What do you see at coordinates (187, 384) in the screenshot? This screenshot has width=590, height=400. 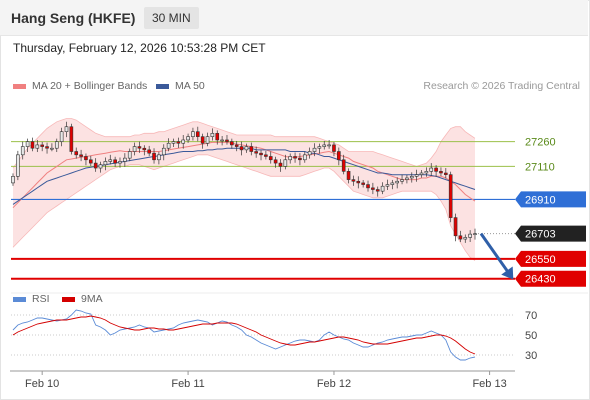 I see `x-tick-label: Feb 11` at bounding box center [187, 384].